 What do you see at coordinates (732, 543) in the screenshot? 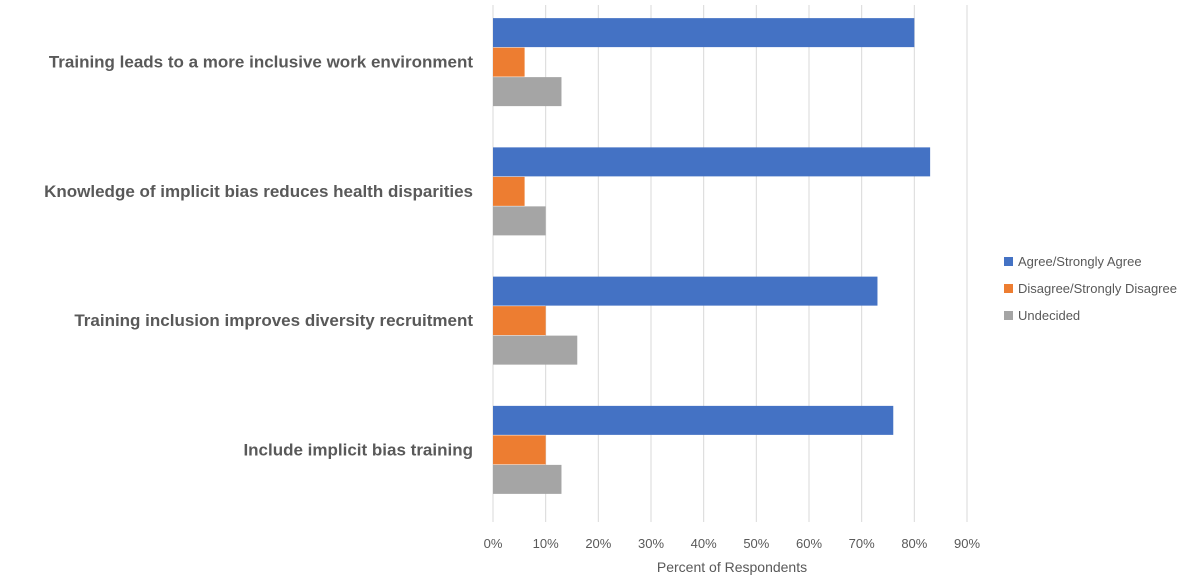
I see `x-tick-labels: 0% 10% 20% 30% 40% 50% 60% 70% 80% 90%` at bounding box center [732, 543].